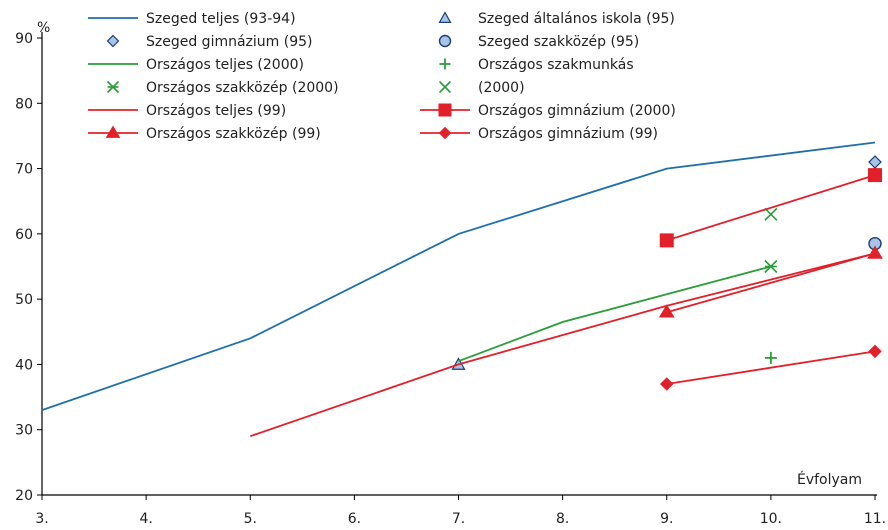 Image resolution: width=888 pixels, height=530 pixels. Describe the element at coordinates (556, 65) in the screenshot. I see `legend-label: Országos szakmunkás` at that location.